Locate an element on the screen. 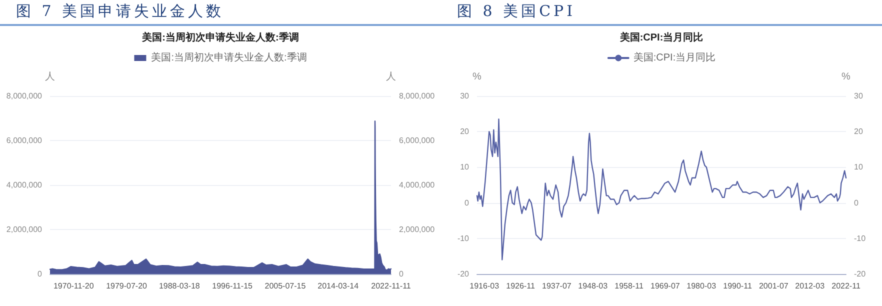  y-tick-label: -20 is located at coordinates (463, 274).